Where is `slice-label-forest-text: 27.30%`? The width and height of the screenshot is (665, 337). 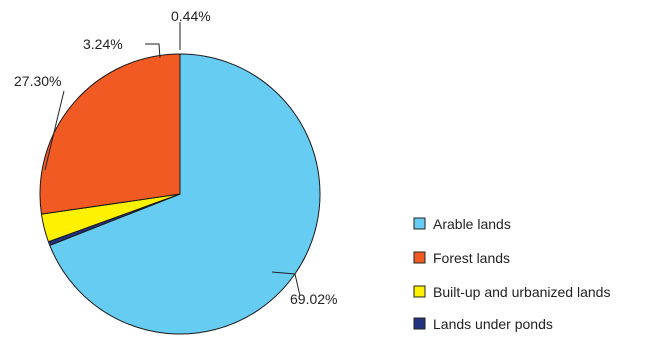
slice-label-forest-text: 27.30% is located at coordinates (37, 81).